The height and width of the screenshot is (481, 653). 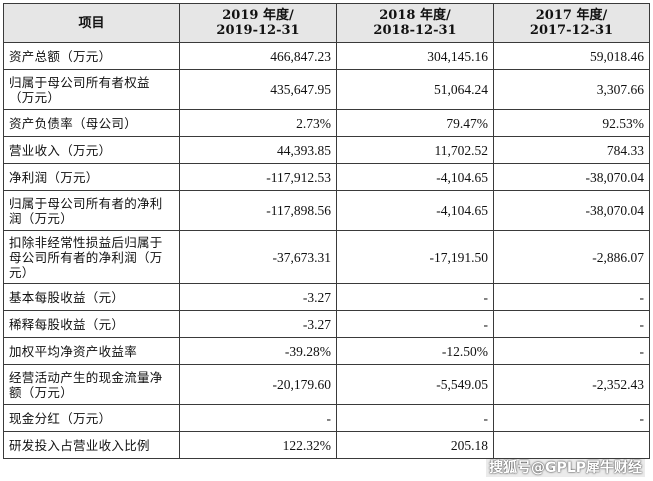 I want to click on table-row: 现金分红（万元） - - -, so click(x=326, y=418).